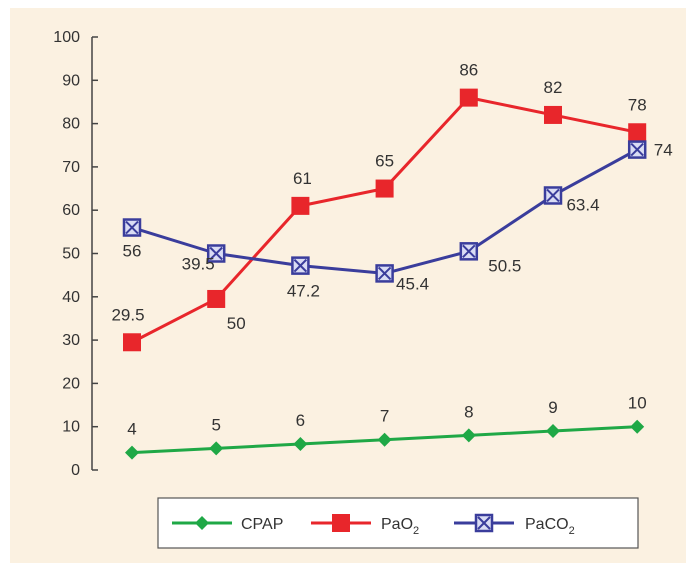 This screenshot has width=691, height=569. I want to click on cpap-data-label: 9, so click(552, 407).